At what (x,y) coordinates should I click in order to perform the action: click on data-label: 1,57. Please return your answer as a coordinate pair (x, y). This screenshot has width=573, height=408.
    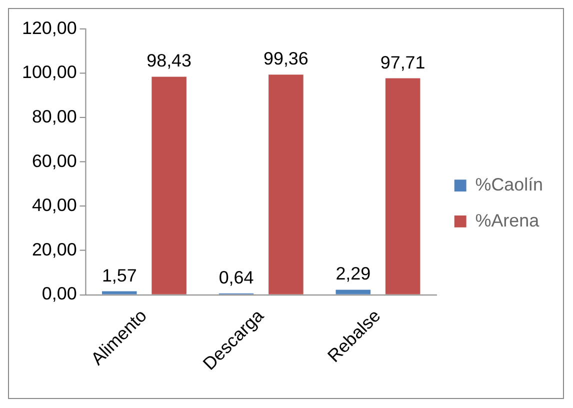
    Looking at the image, I should click on (119, 275).